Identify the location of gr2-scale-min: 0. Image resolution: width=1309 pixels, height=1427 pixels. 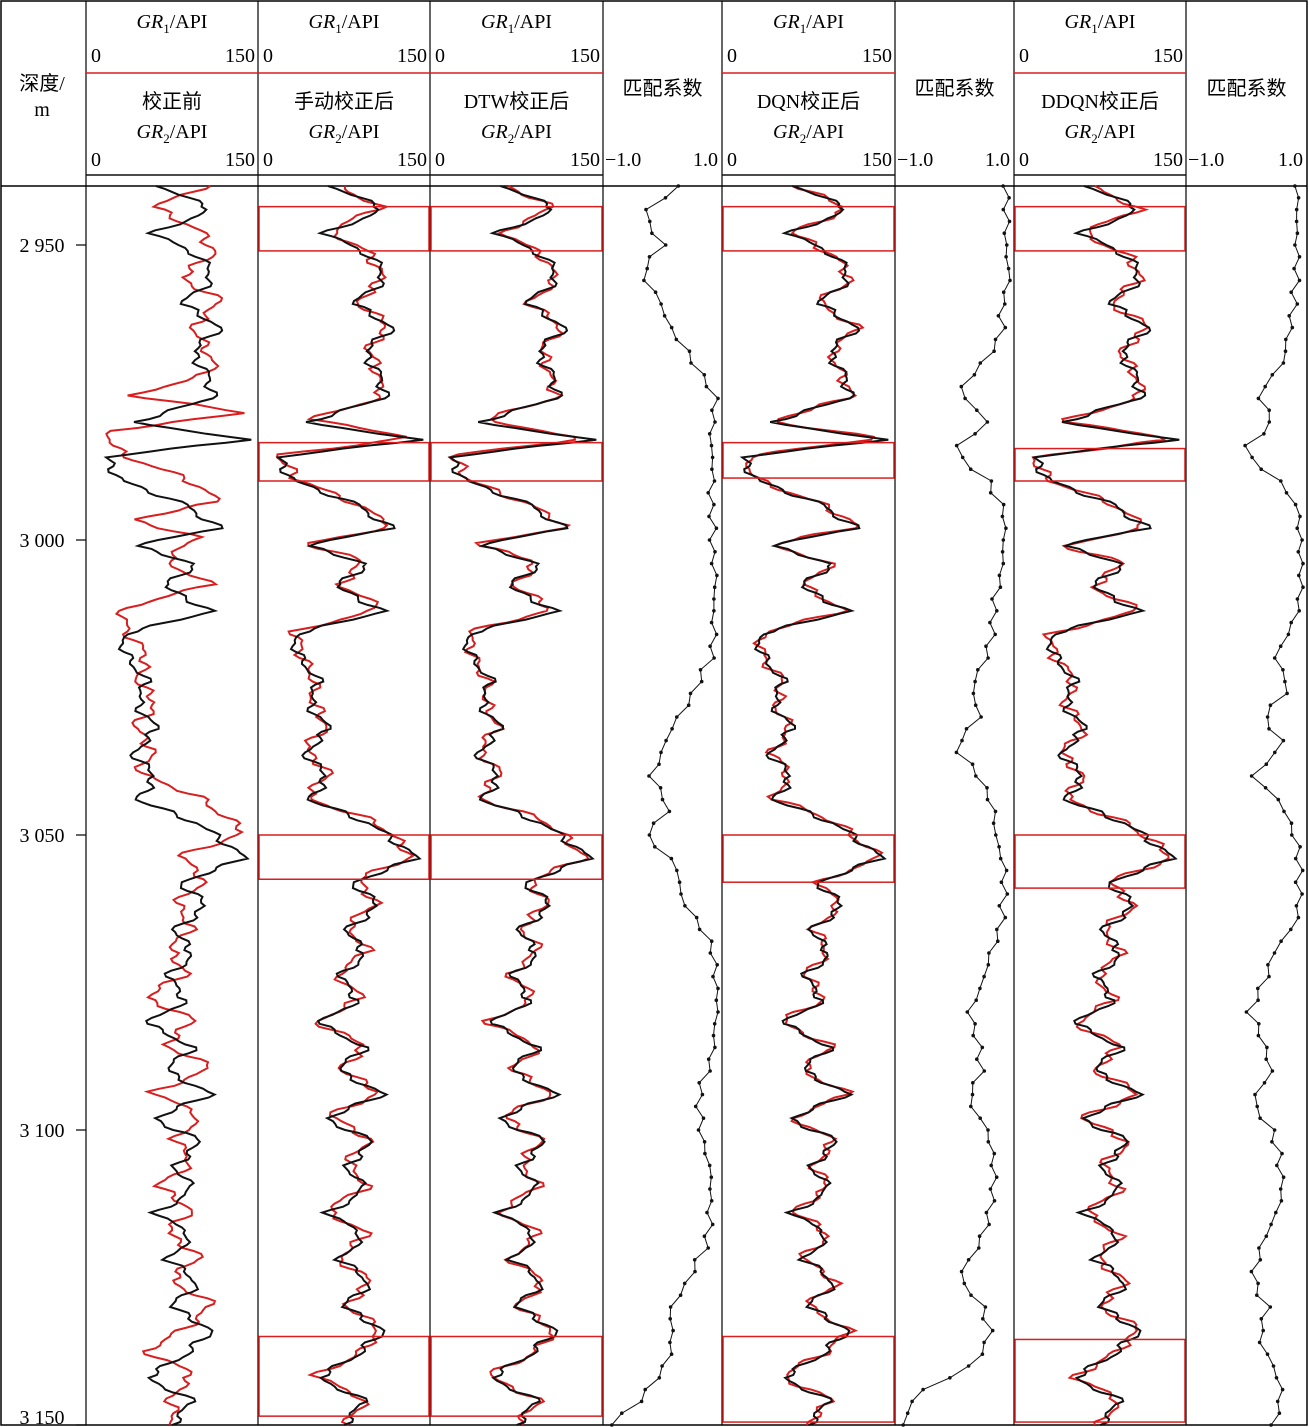
(1024, 160).